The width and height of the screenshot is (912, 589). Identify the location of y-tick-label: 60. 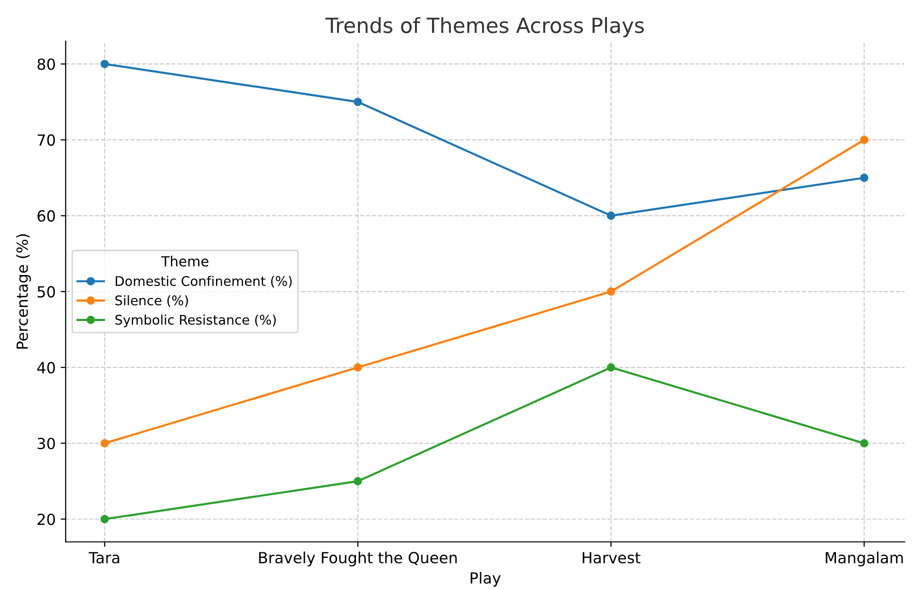
(46, 216).